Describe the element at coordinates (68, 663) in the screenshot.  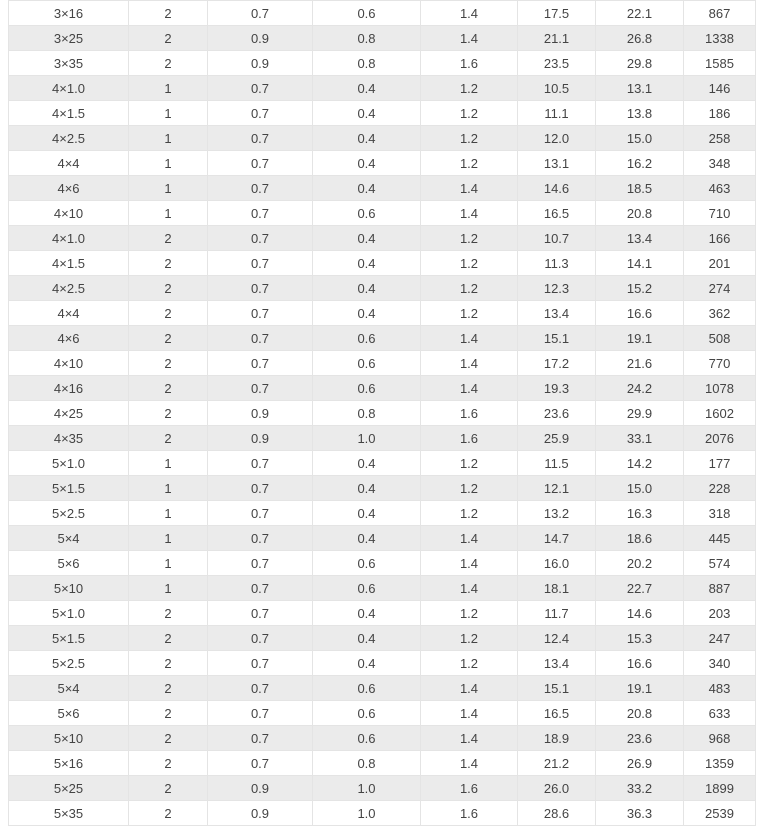
I see `table-cell: 5×2.5` at that location.